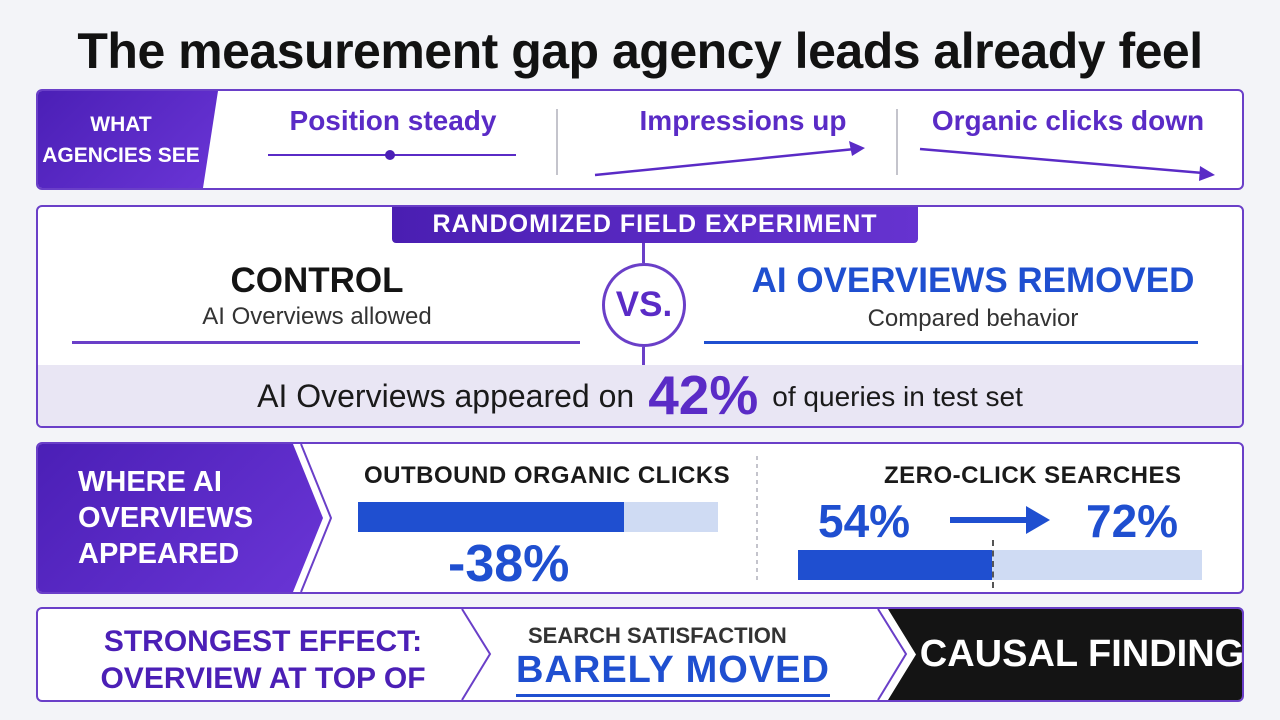  I want to click on outbound-clicks-value: -38%, so click(509, 564).